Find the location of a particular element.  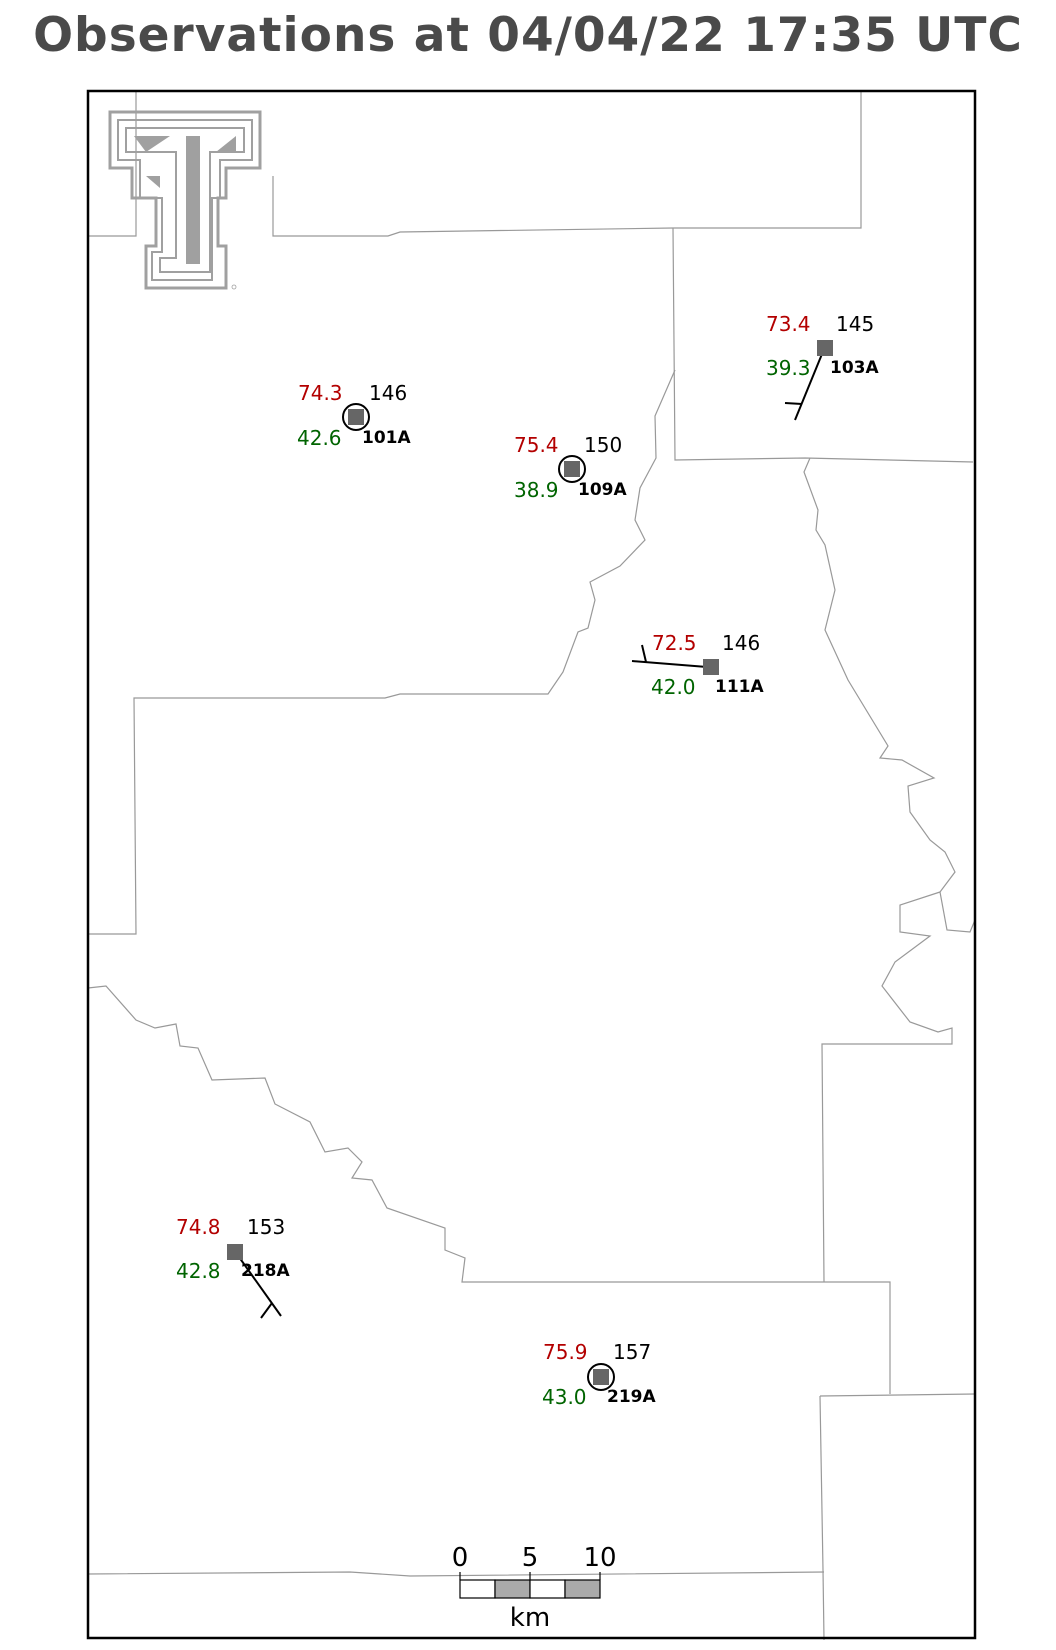

station-101a-marker is located at coordinates (356, 417).